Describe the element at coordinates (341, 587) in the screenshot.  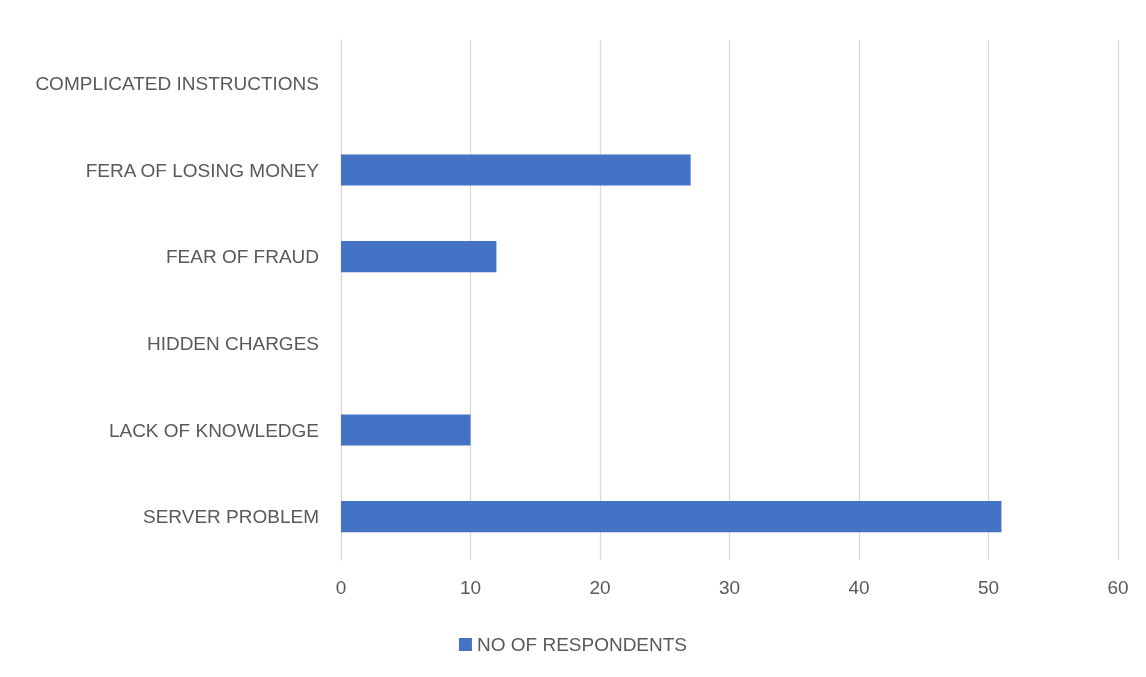
I see `x-tick-label: 0` at that location.